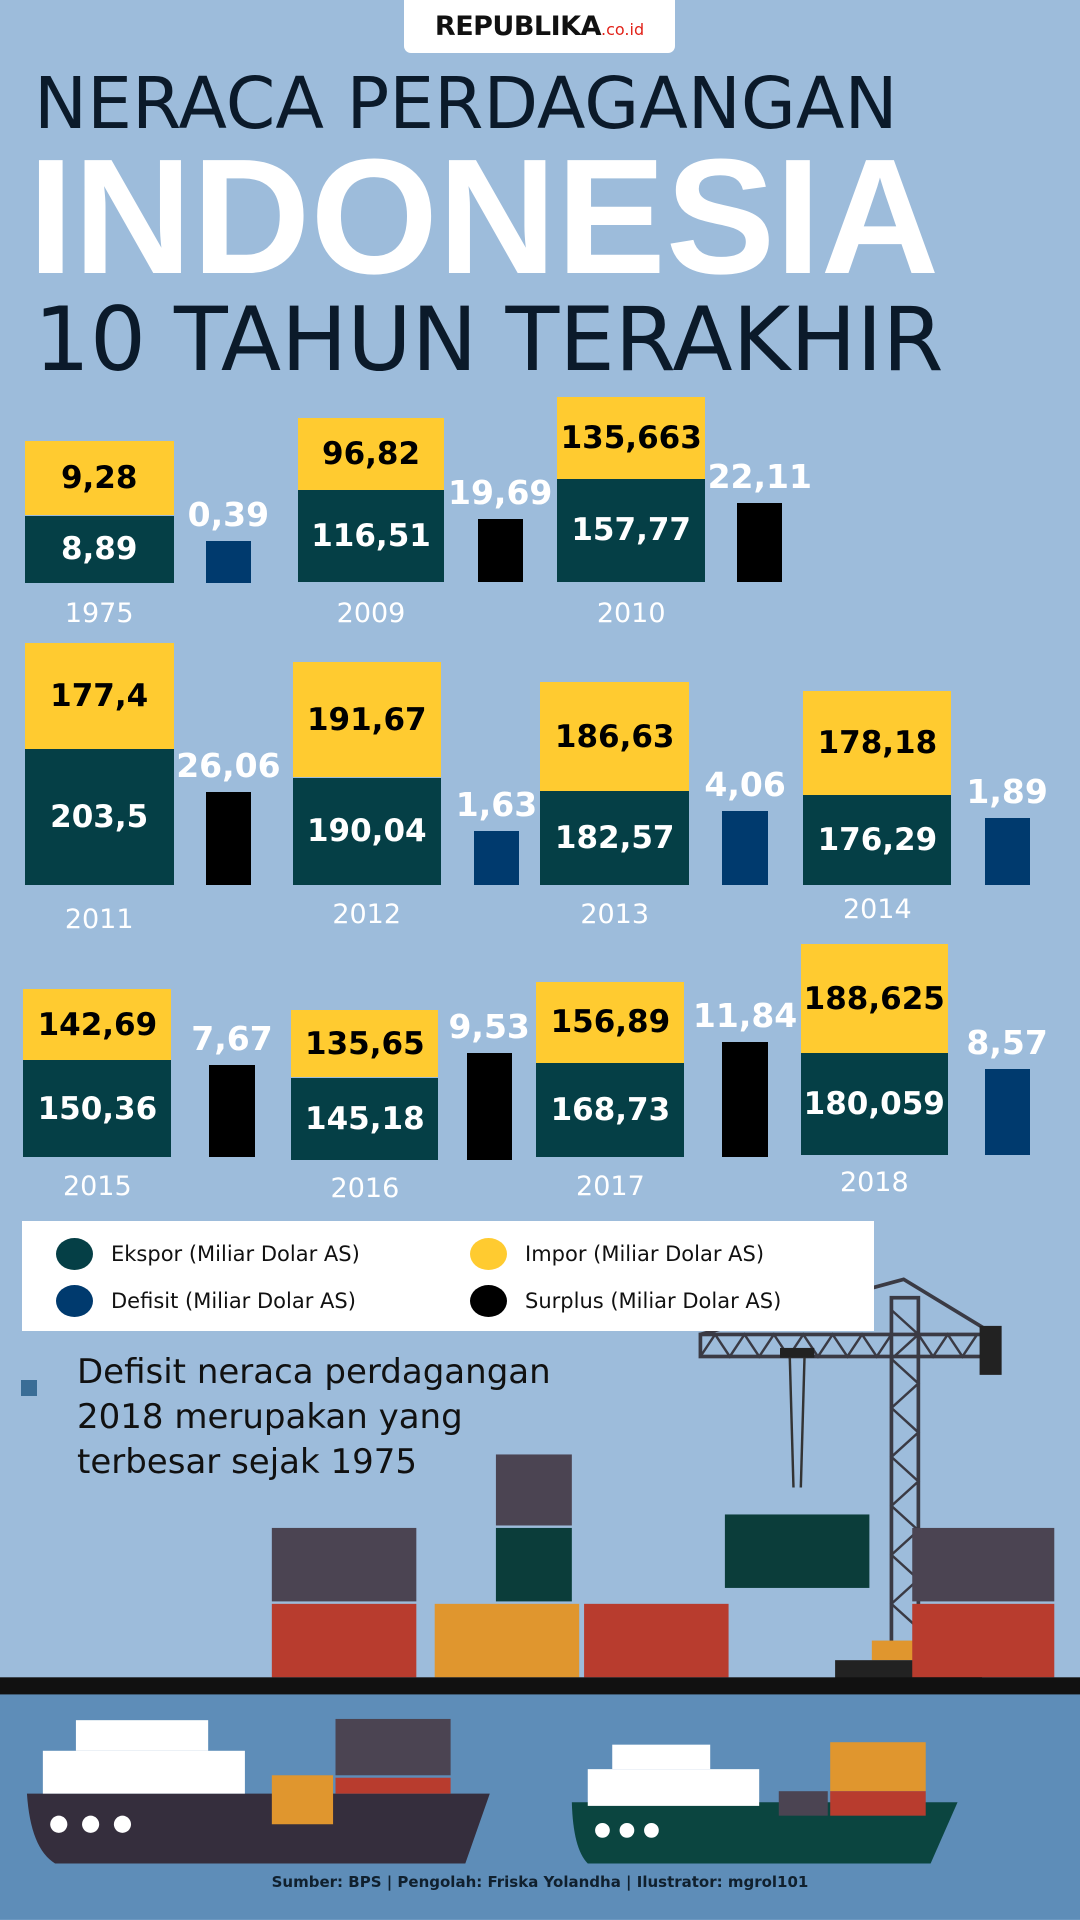 This screenshot has width=1080, height=1920. I want to click on legend-label: Defisit (Miliar Dolar AS), so click(233, 1301).